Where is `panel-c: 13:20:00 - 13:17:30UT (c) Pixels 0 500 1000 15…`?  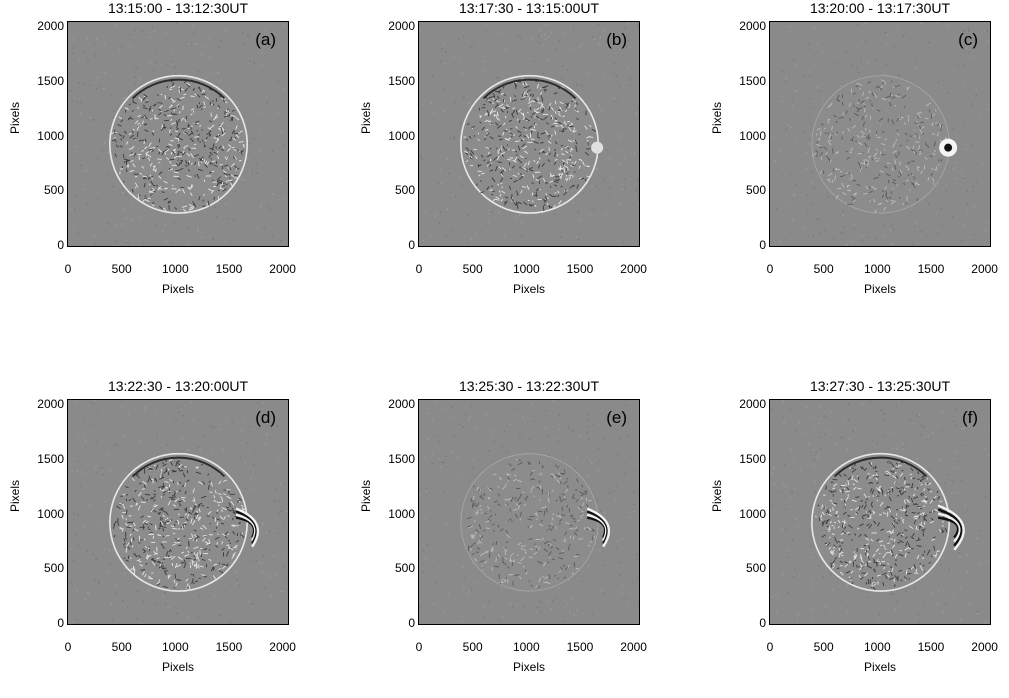
panel-c: 13:20:00 - 13:17:30UT (c) Pixels 0 500 1000 15… is located at coordinates (855, 160).